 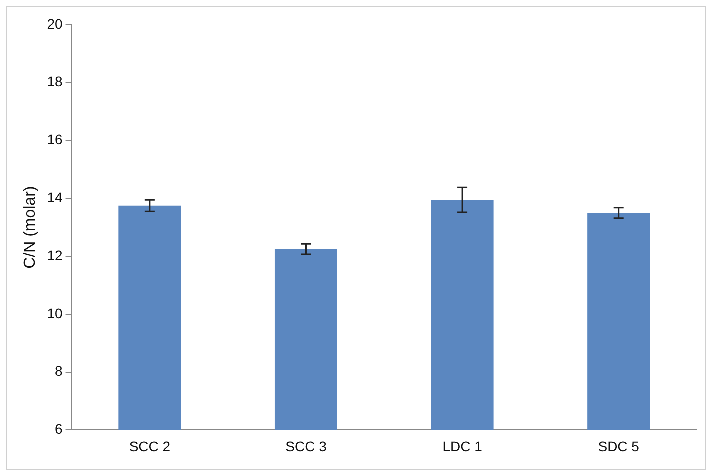 What do you see at coordinates (150, 446) in the screenshot?
I see `x-tick-label: SCC 2` at bounding box center [150, 446].